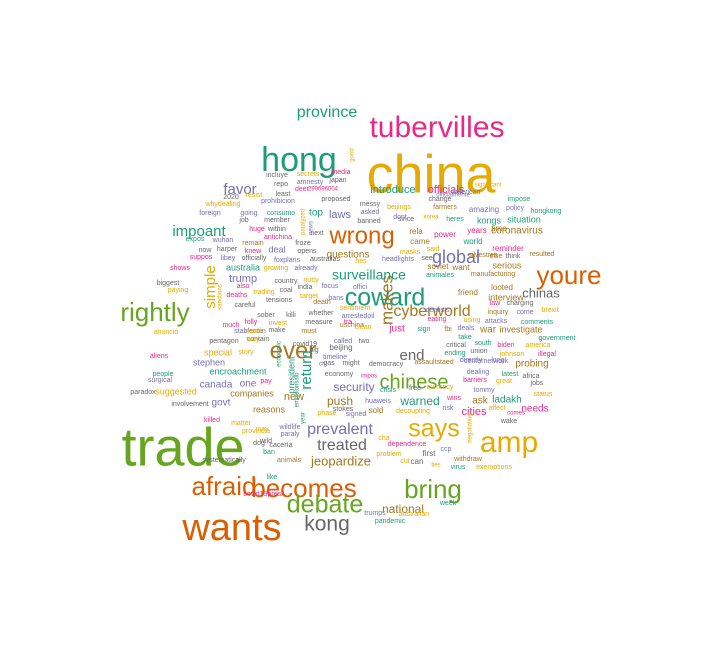 Image resolution: width=726 pixels, height=649 pixels. What do you see at coordinates (318, 322) in the screenshot?
I see `word-measure: measure` at bounding box center [318, 322].